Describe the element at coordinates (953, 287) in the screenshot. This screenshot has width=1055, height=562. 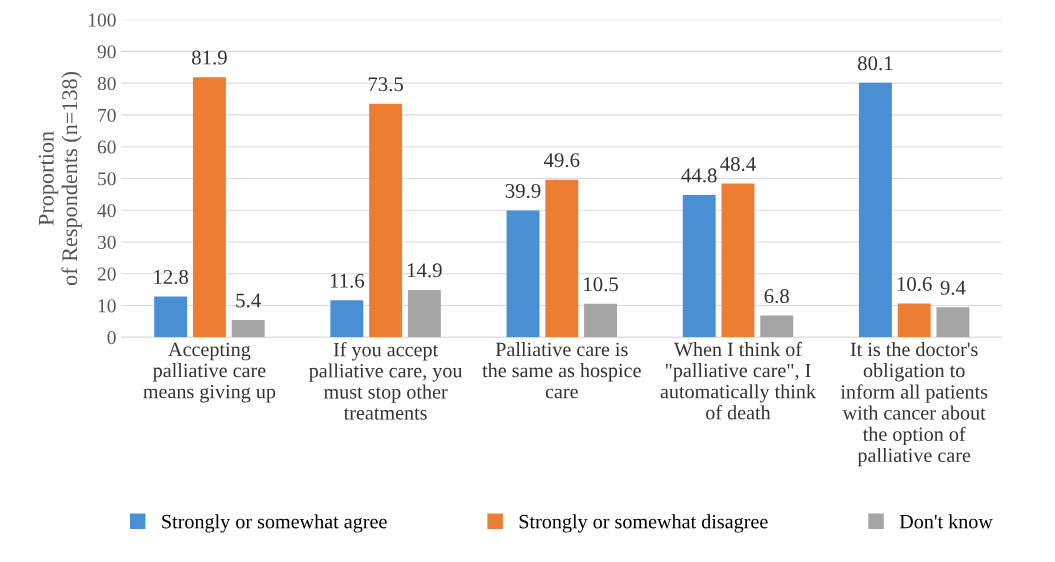
I see `data-label: 9.4` at that location.